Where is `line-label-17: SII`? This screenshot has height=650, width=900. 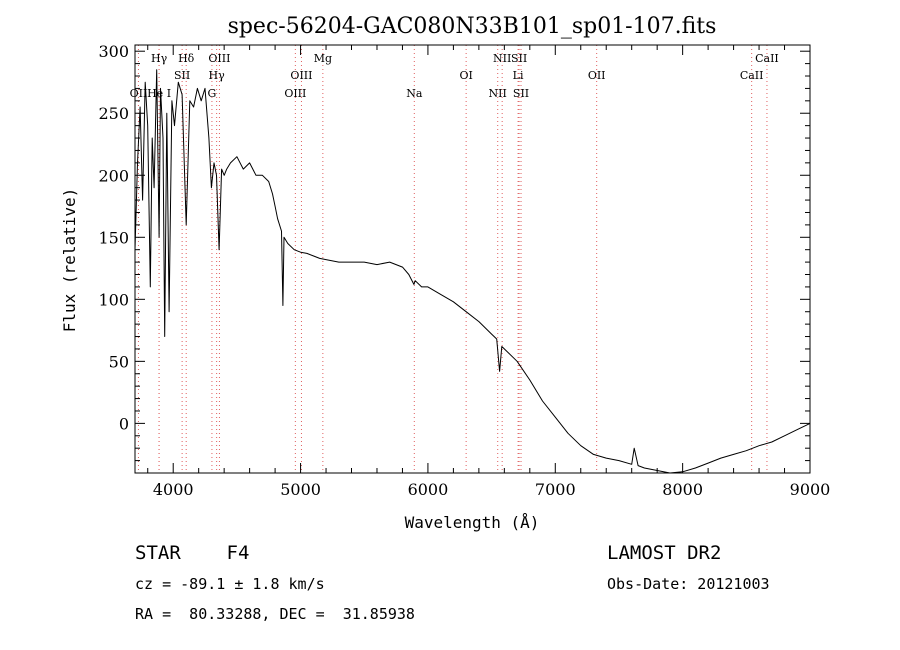 line-label-17: SII is located at coordinates (521, 93).